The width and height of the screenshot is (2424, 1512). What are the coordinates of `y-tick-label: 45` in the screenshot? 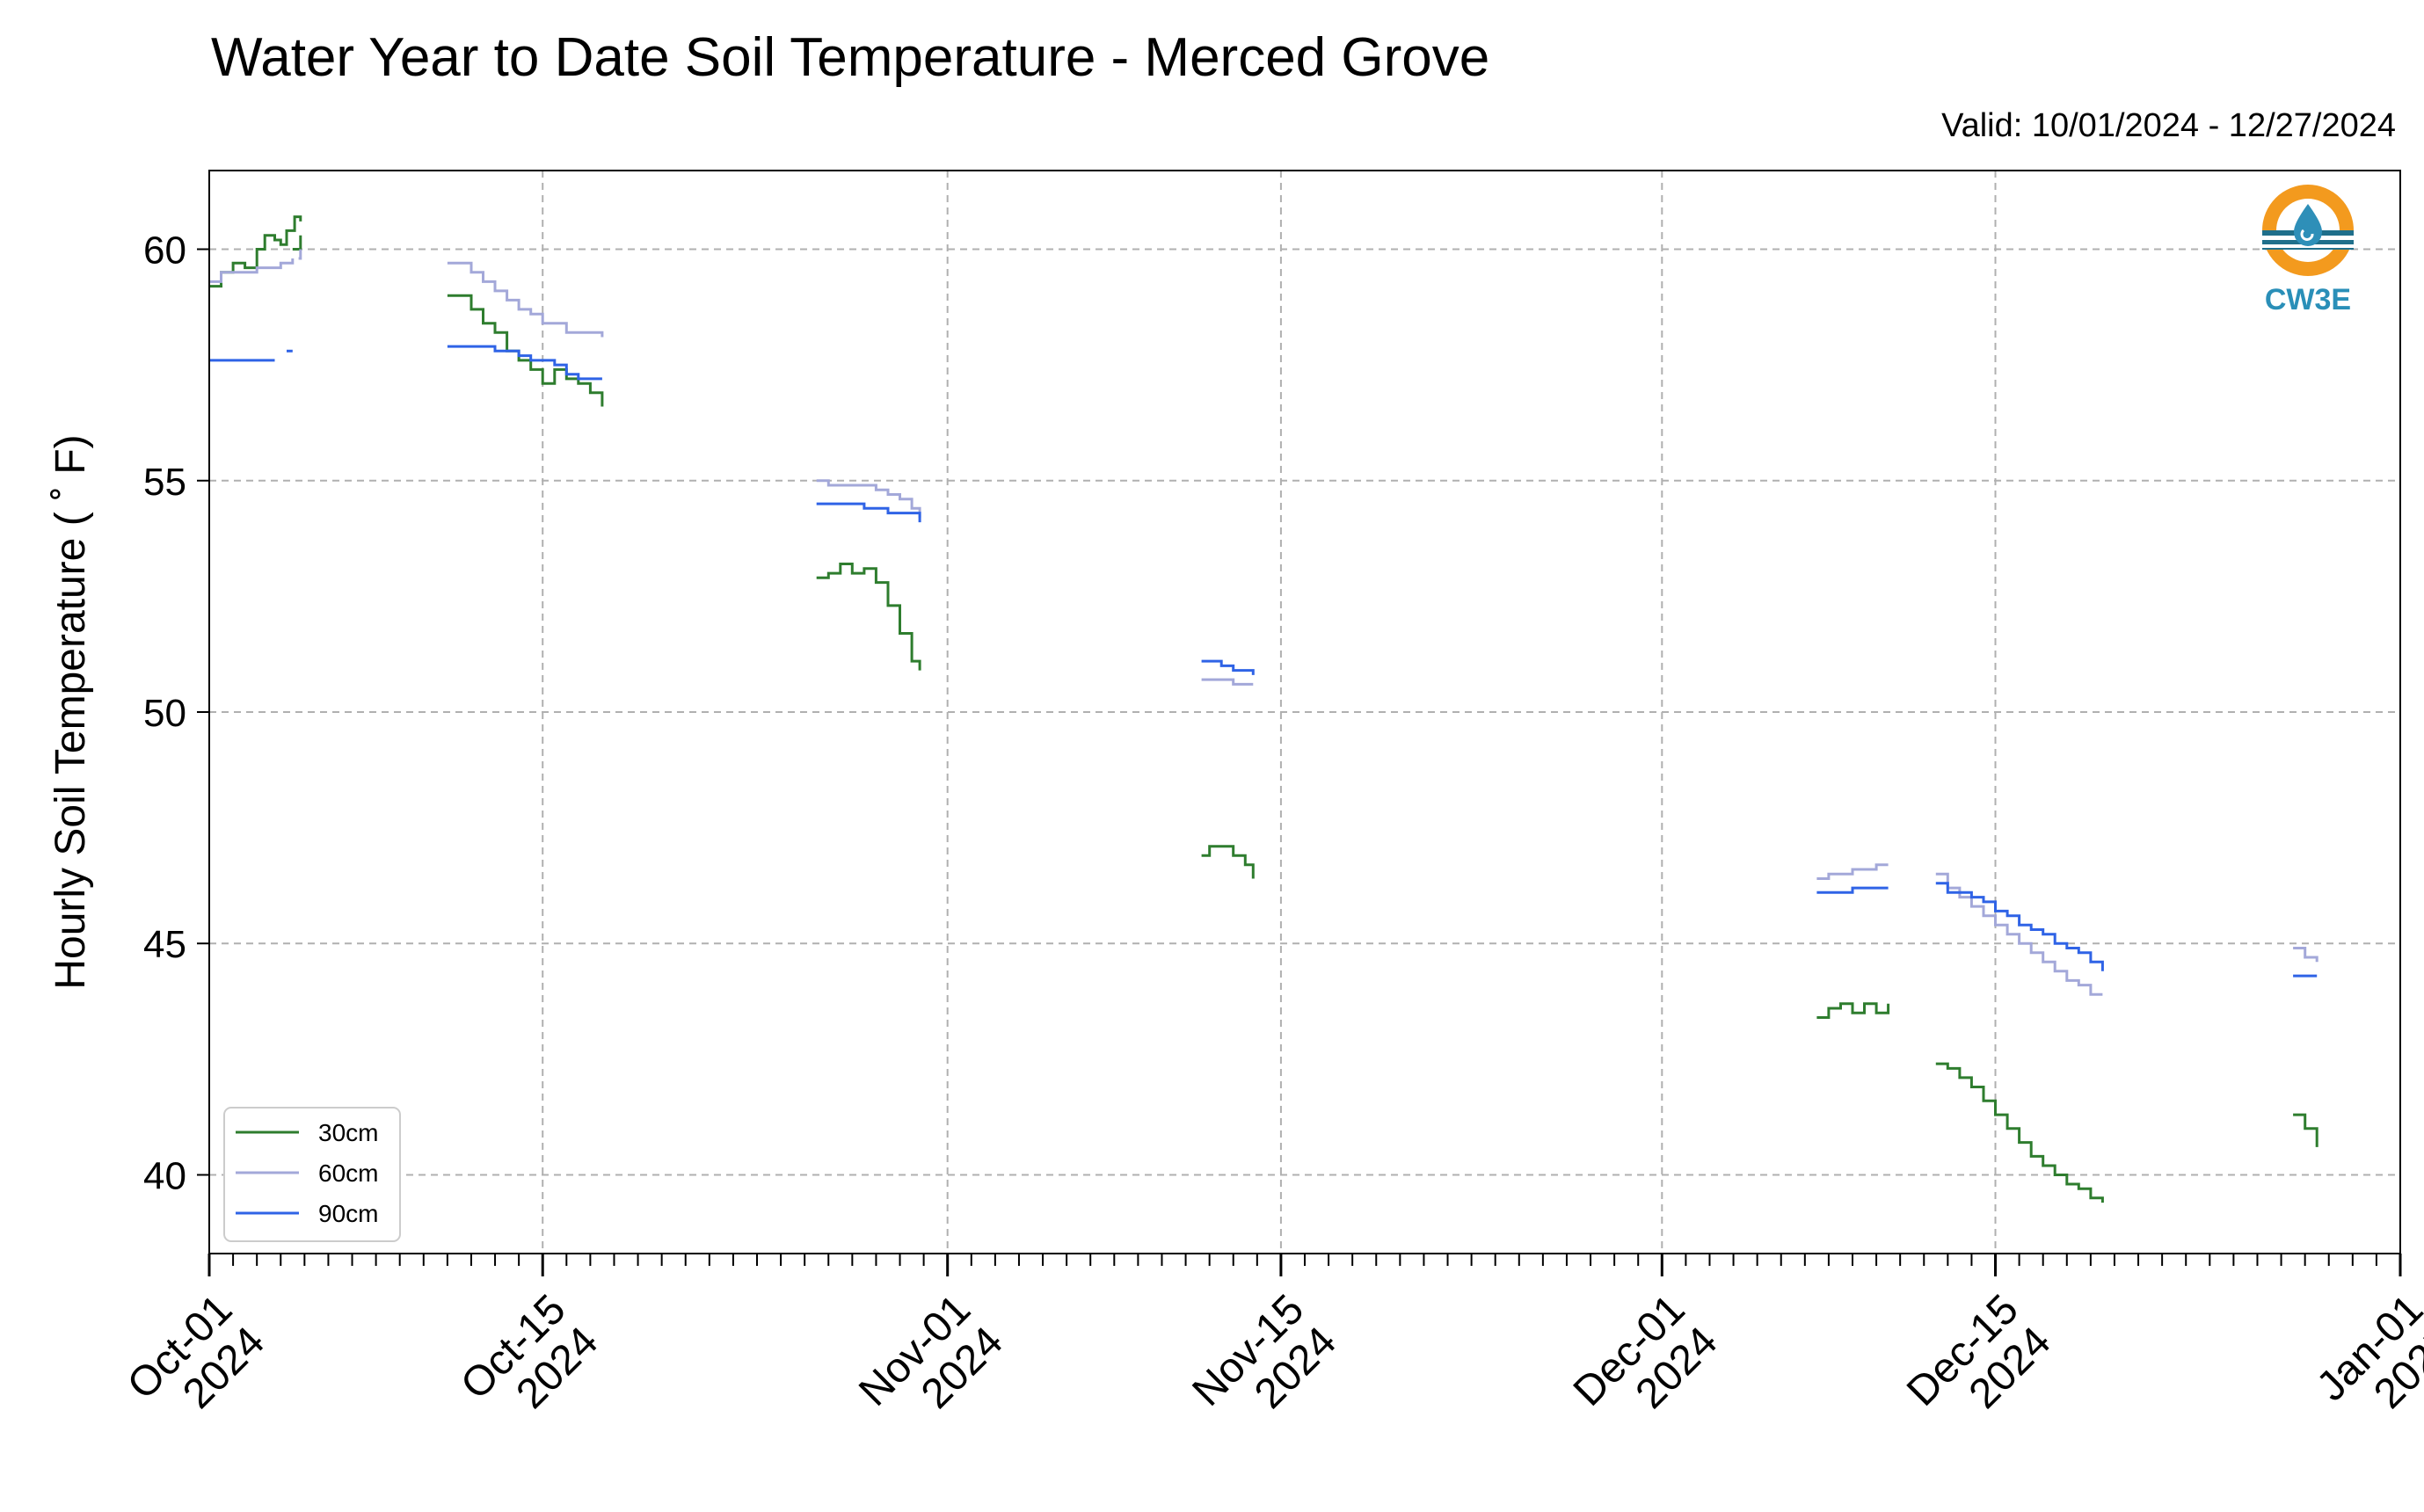 It's located at (164, 945).